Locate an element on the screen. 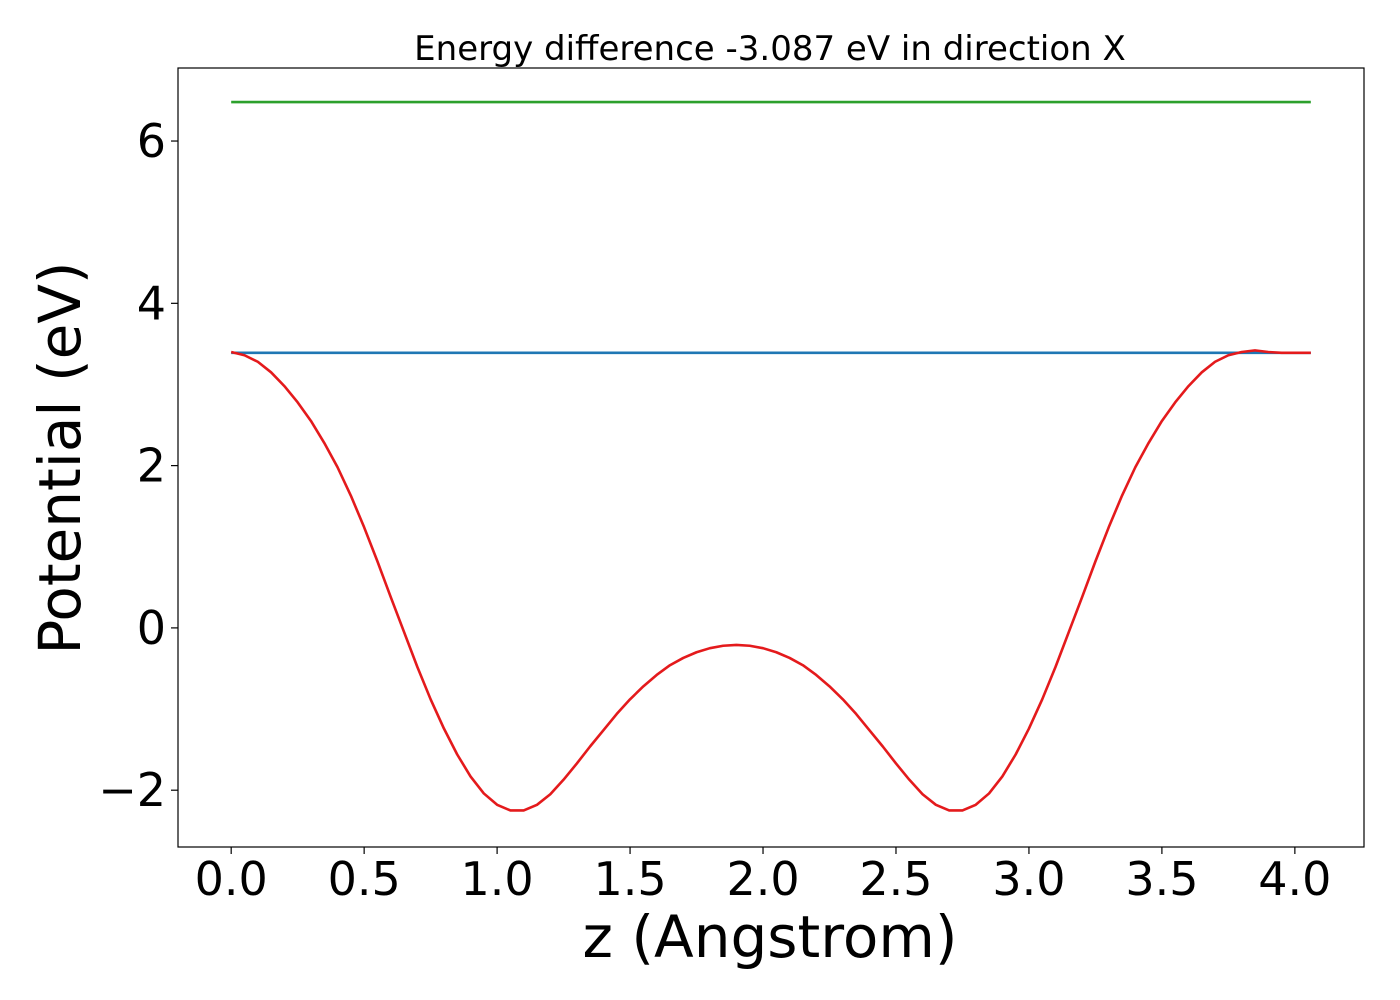 This screenshot has width=1400, height=1000. y-tick-label: 6 is located at coordinates (151, 141).